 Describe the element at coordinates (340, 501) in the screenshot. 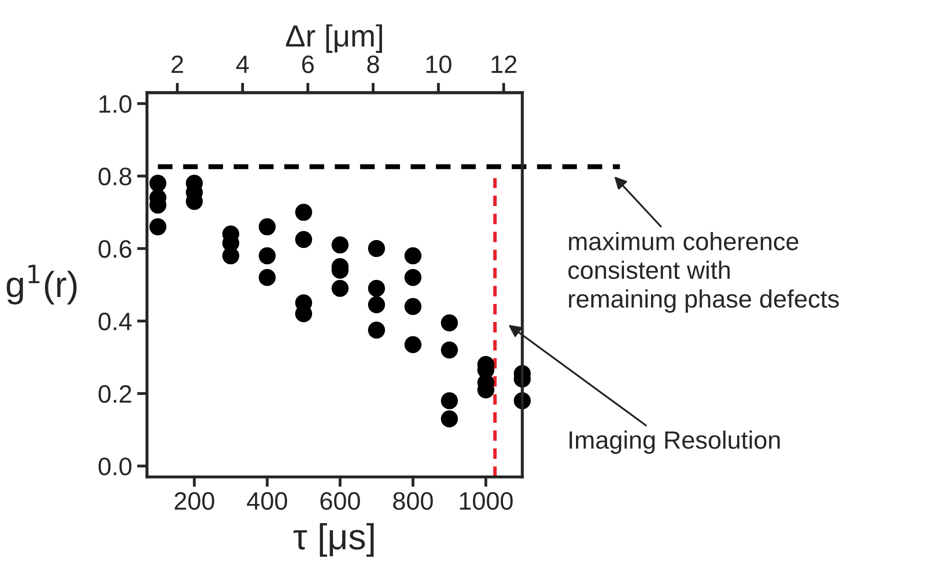

I see `x-tick-label: 600` at that location.